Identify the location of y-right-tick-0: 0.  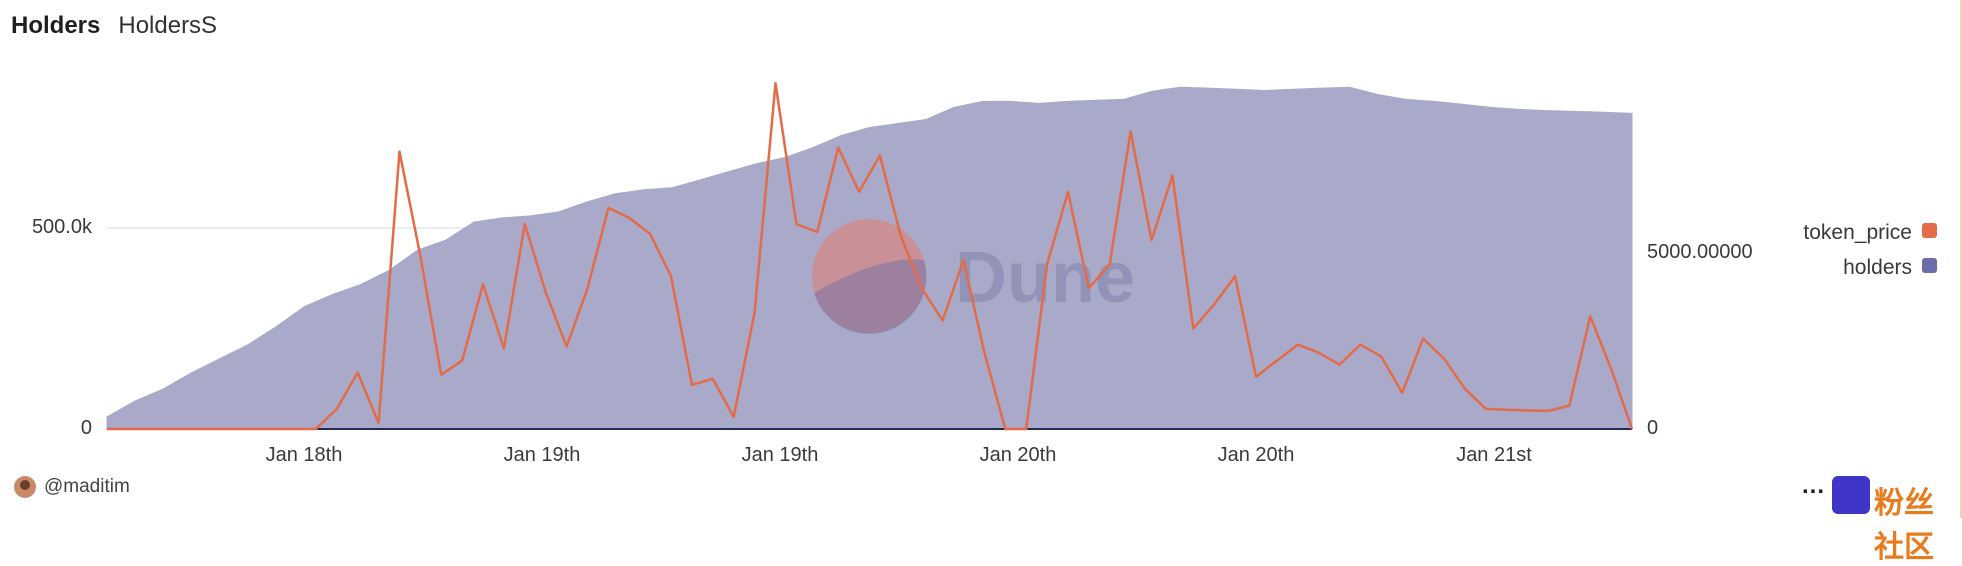
(1652, 428).